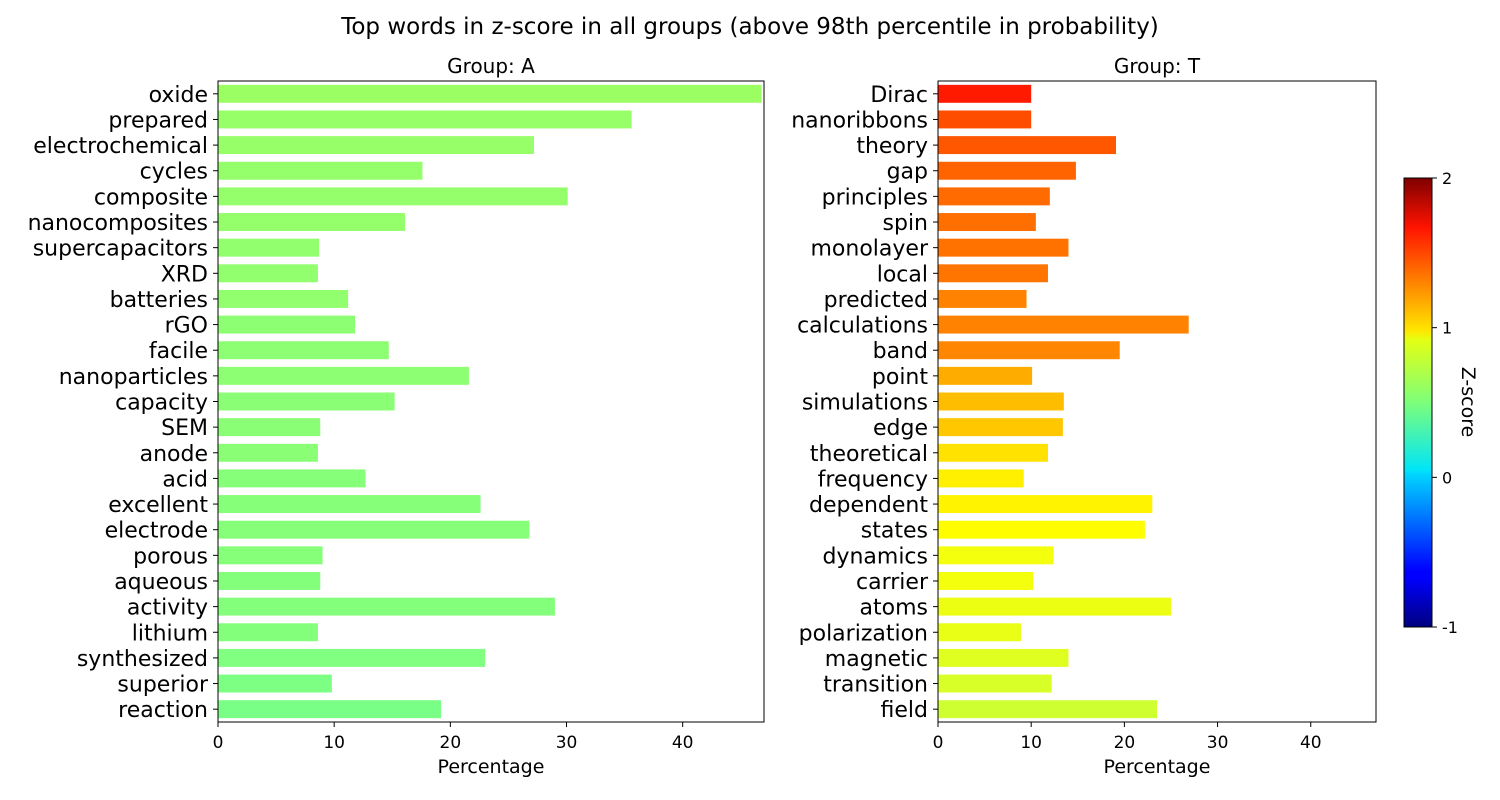 This screenshot has width=1500, height=800. Describe the element at coordinates (161, 582) in the screenshot. I see `y-tick-label: aqueous` at that location.